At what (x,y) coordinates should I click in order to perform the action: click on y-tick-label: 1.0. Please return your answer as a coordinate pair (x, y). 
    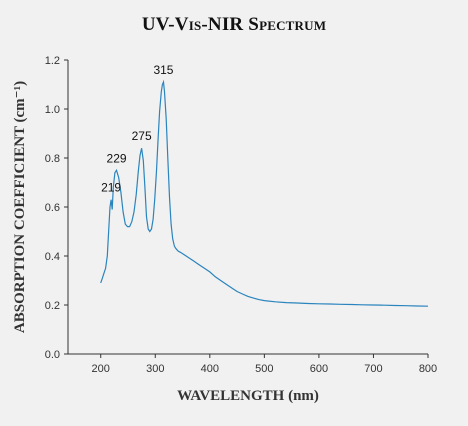
    Looking at the image, I should click on (52, 110).